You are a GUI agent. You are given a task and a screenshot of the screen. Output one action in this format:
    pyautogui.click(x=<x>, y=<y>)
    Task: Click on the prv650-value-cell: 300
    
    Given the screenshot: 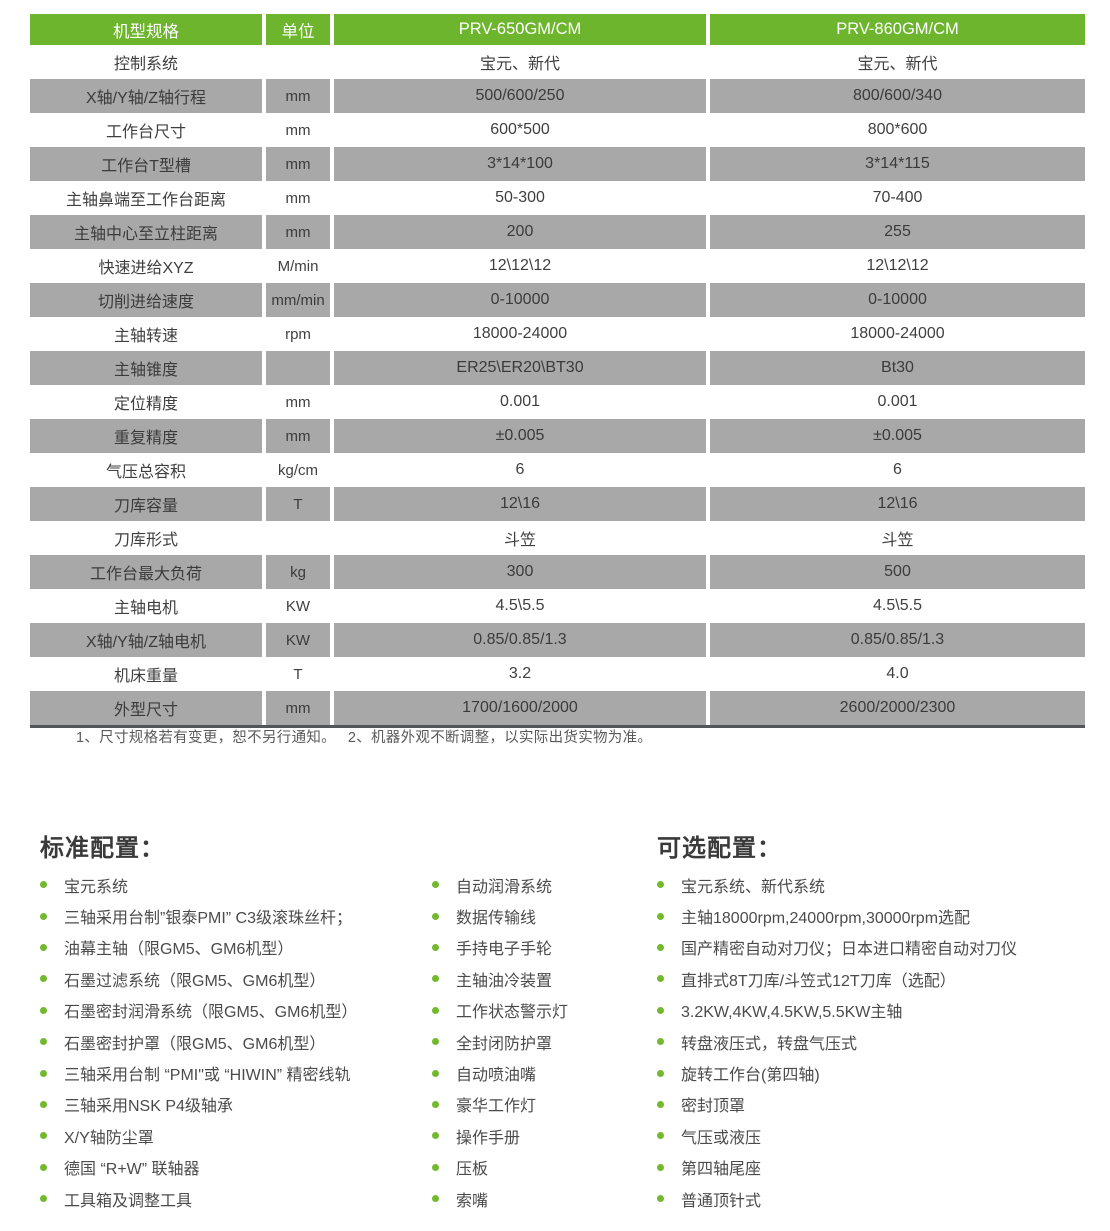 What is the action you would take?
    pyautogui.click(x=520, y=572)
    